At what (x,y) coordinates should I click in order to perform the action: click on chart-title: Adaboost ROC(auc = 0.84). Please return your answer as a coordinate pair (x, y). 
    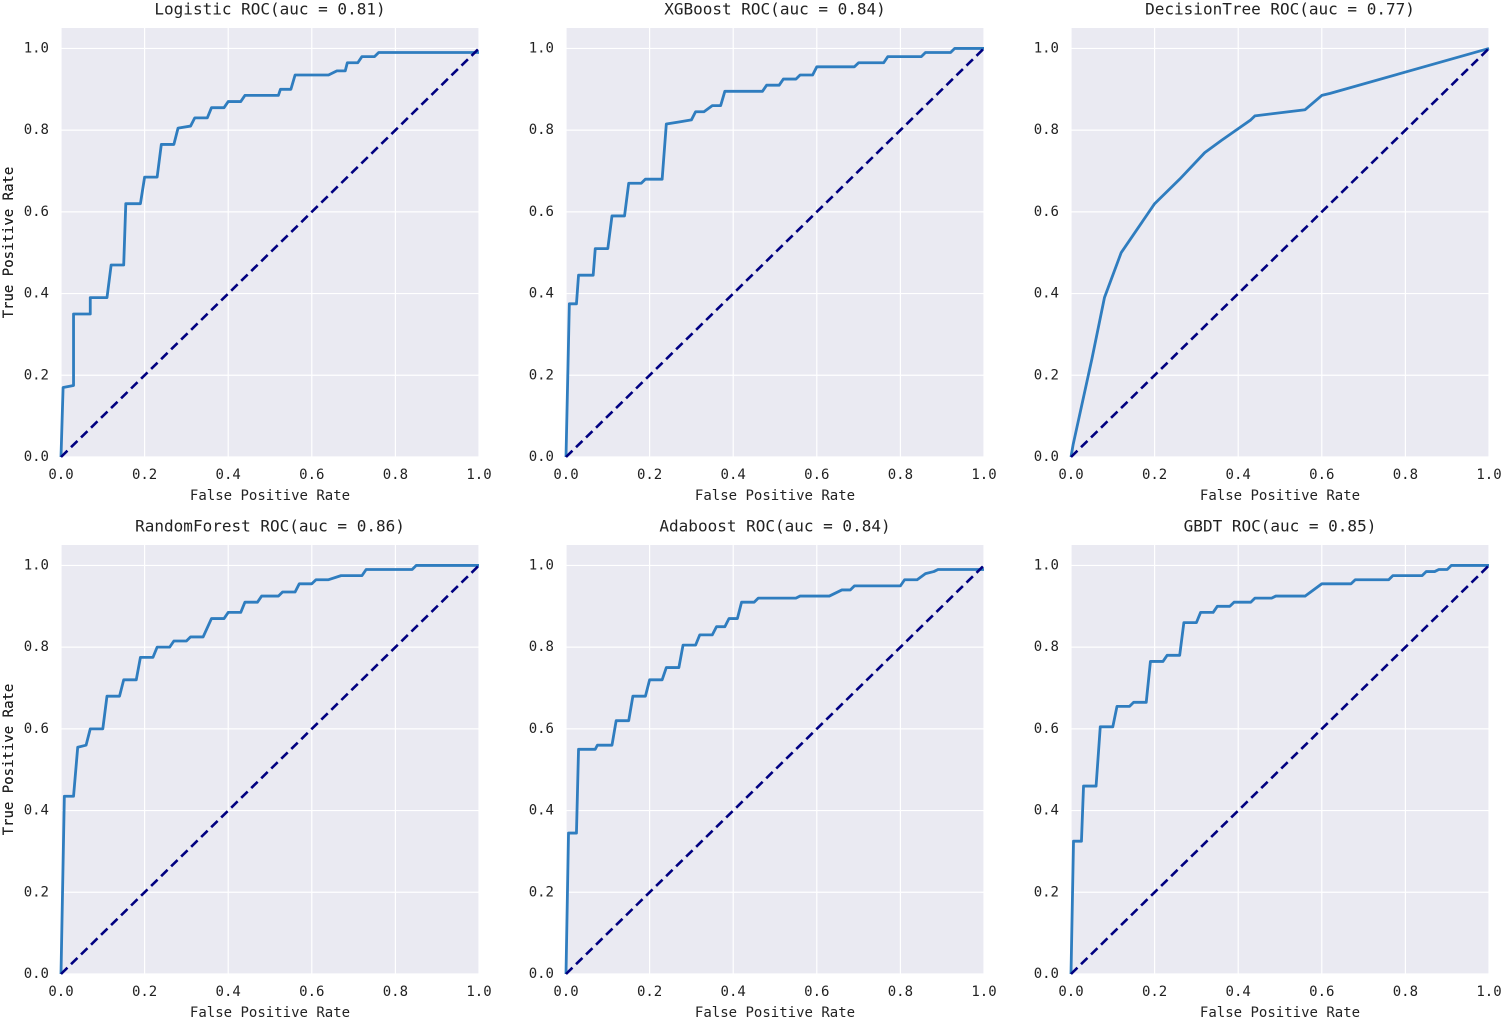
    Looking at the image, I should click on (774, 526).